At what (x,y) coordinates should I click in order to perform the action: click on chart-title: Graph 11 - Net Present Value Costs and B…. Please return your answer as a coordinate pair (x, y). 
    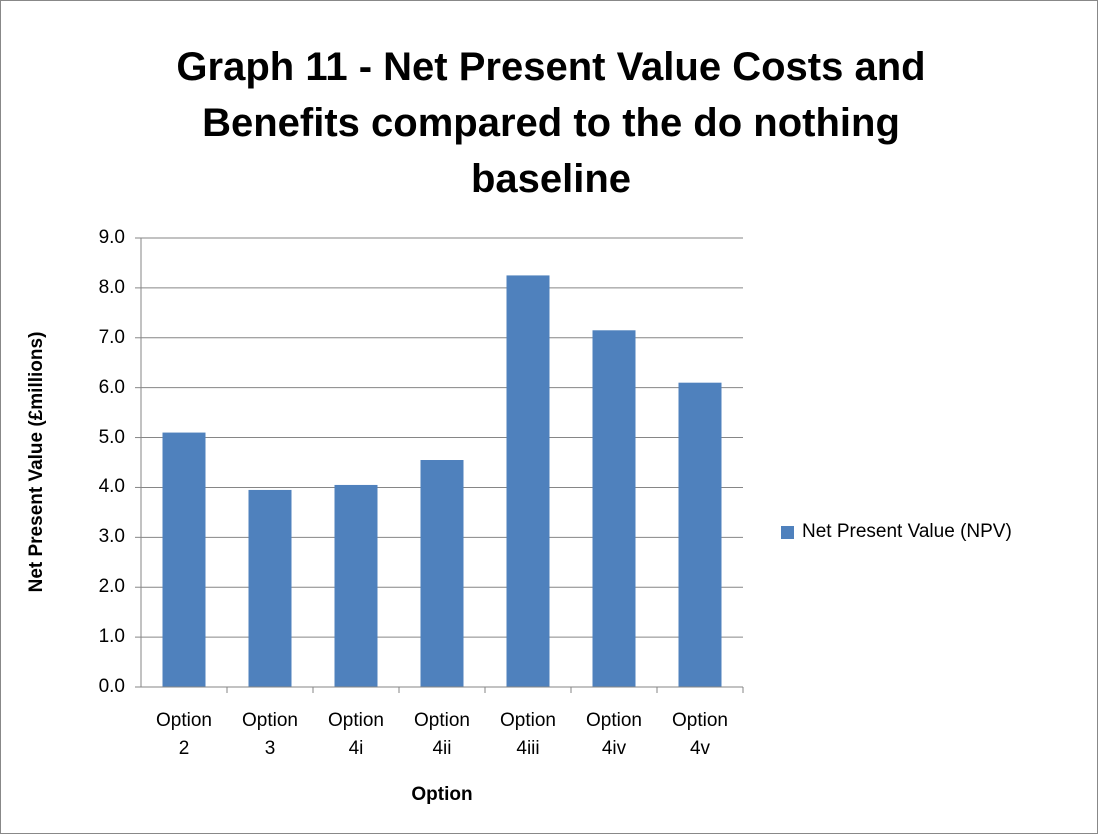
    Looking at the image, I should click on (551, 123).